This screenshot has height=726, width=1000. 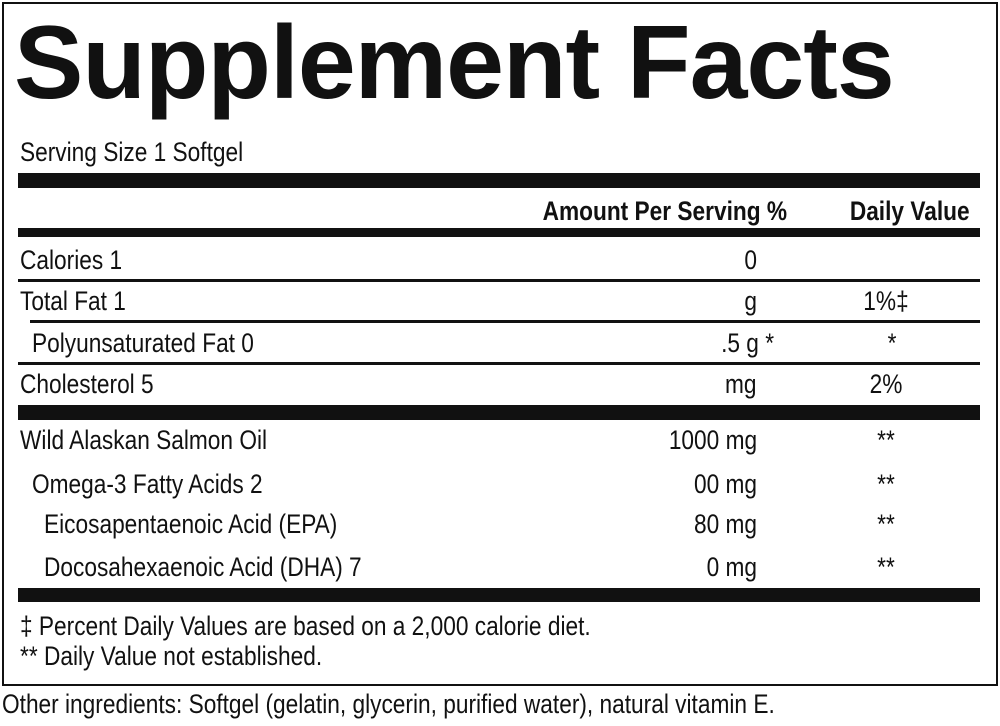 I want to click on panel-title: Supplement Facts, so click(x=454, y=63).